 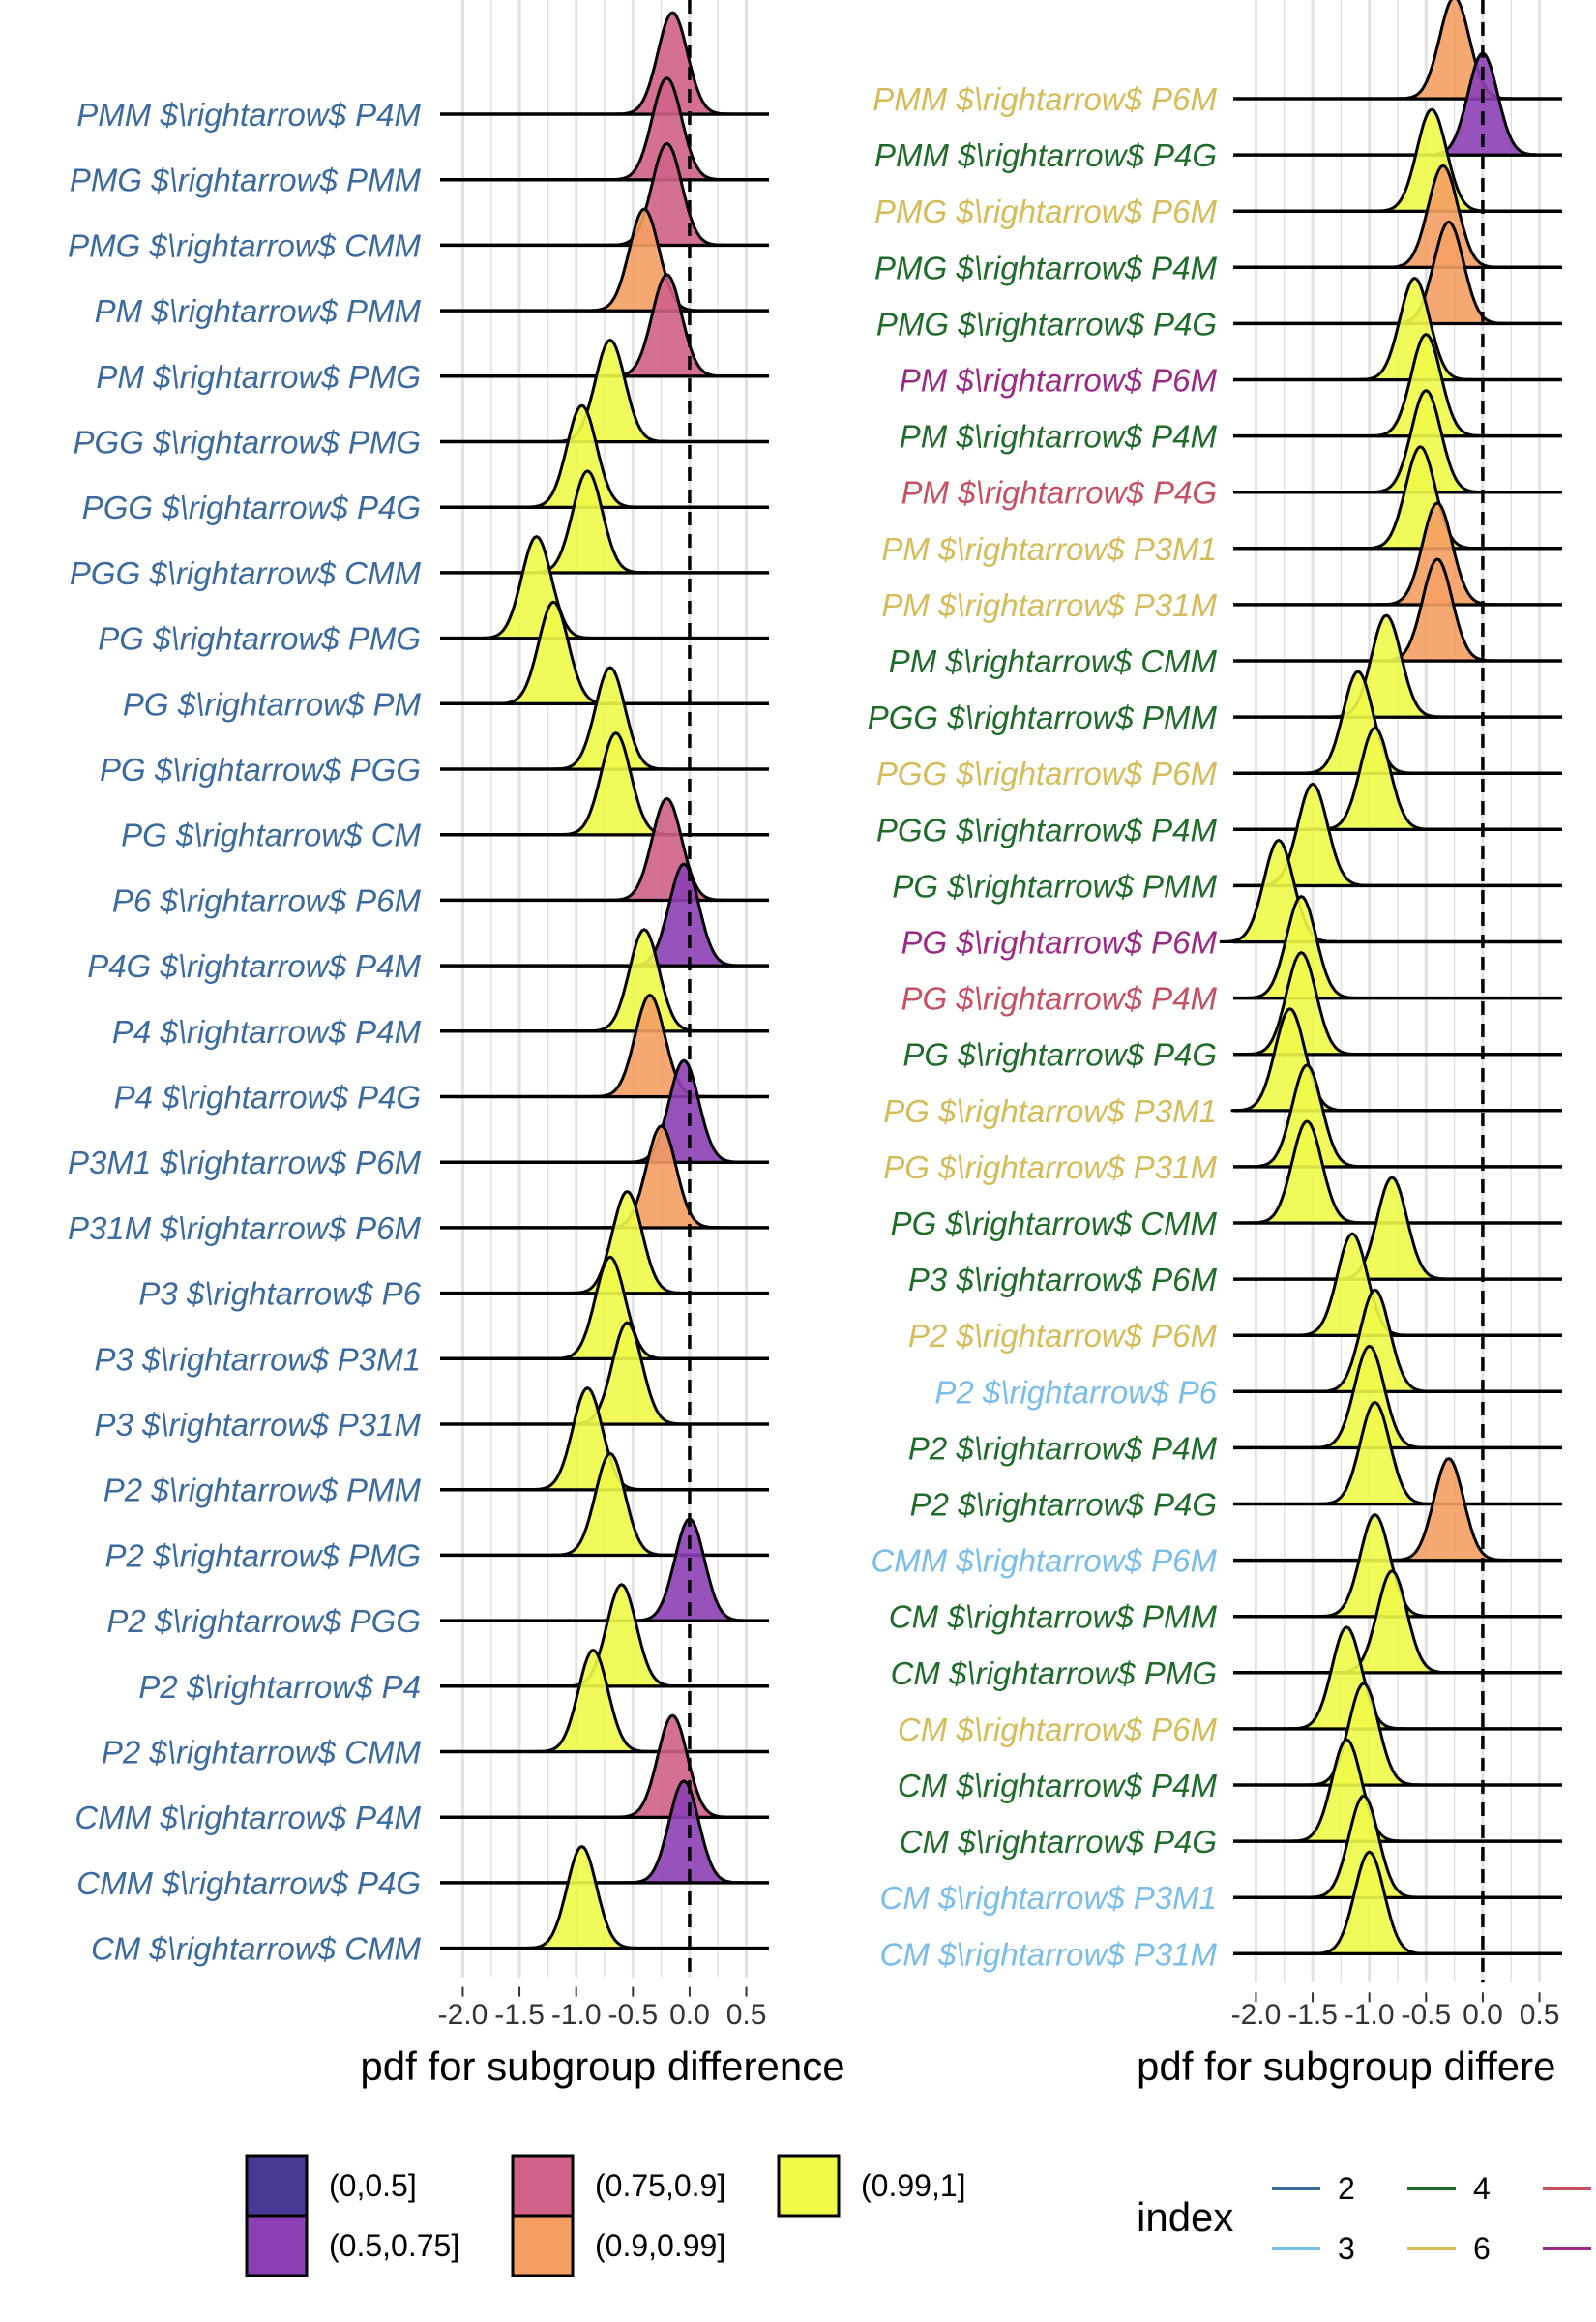 What do you see at coordinates (246, 180) in the screenshot?
I see `row-label: PMG $\rightarrow$ PMM` at bounding box center [246, 180].